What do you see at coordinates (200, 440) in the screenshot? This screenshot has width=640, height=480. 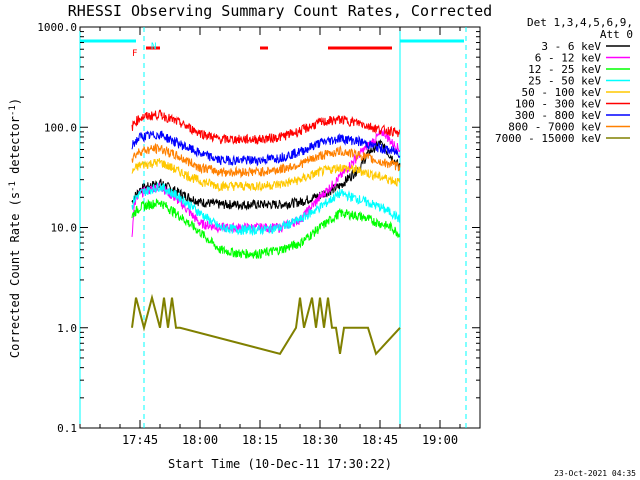 I see `x-tick-label-1: 18:00` at bounding box center [200, 440].